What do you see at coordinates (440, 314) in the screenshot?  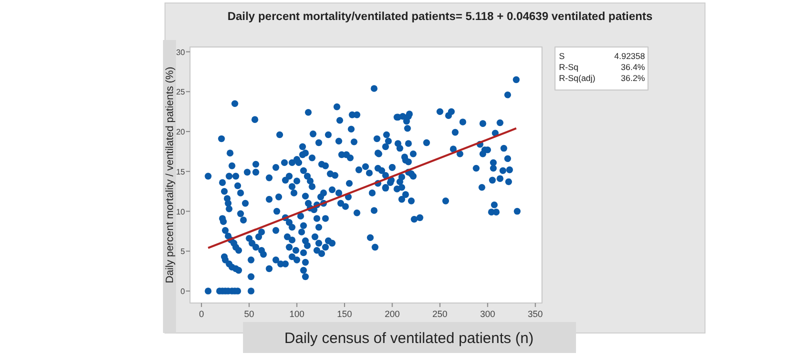 I see `x-tick-label: 250` at bounding box center [440, 314].